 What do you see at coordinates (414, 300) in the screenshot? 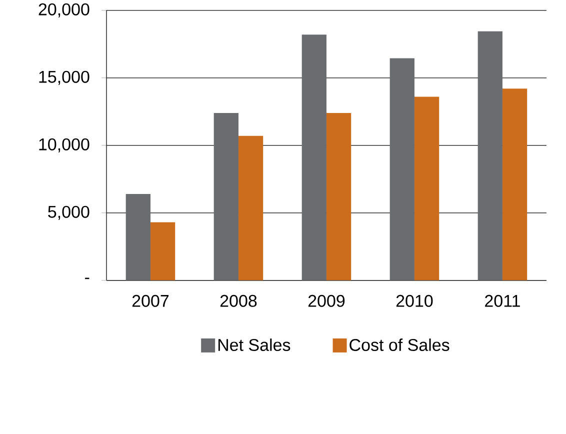
I see `x-tick-label: 2010` at bounding box center [414, 300].